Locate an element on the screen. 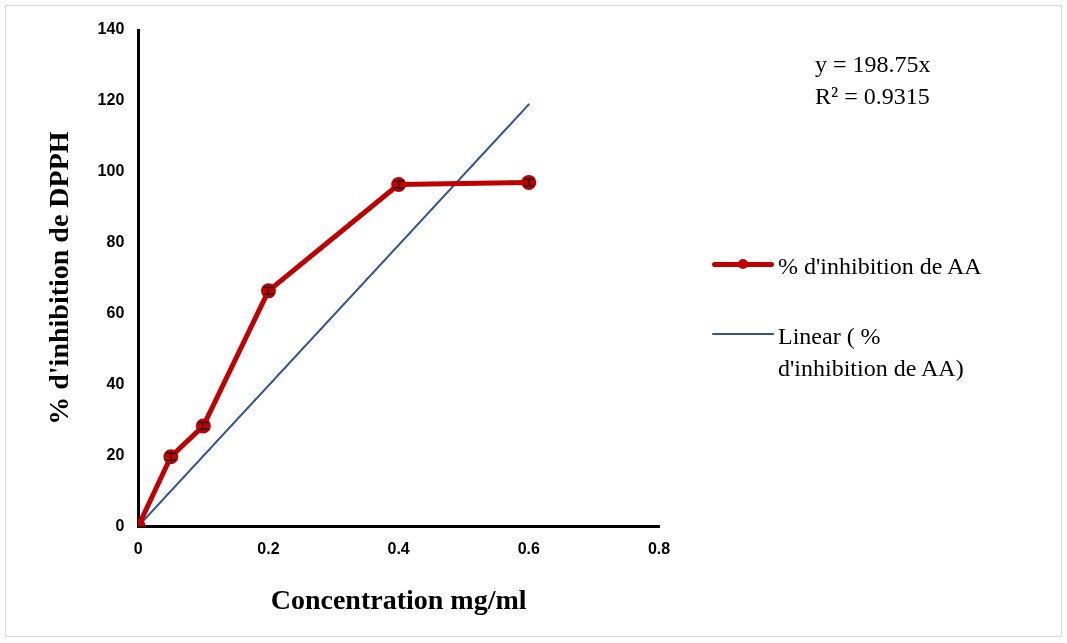 The width and height of the screenshot is (1067, 643). y-tick-label: 80 is located at coordinates (115, 242).